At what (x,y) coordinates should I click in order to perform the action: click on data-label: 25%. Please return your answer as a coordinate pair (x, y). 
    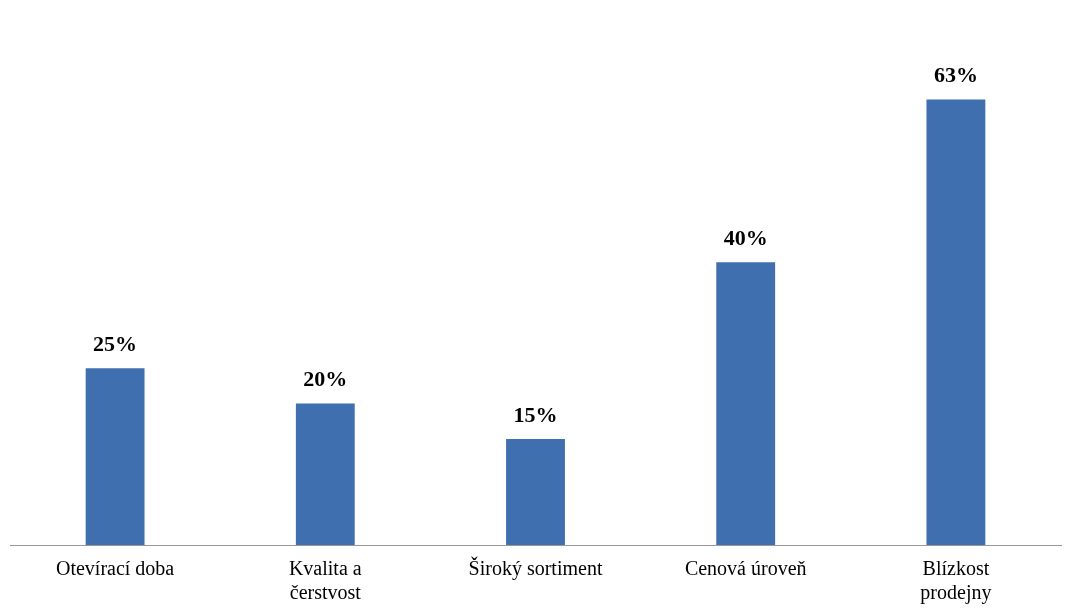
    Looking at the image, I should click on (115, 343).